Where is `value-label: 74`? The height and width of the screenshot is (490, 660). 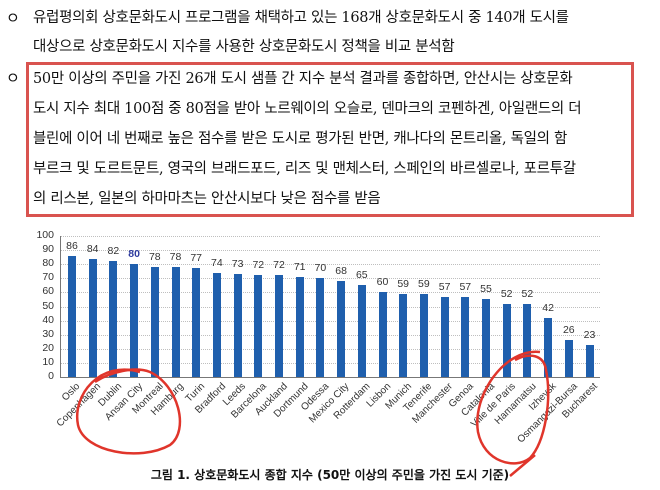 value-label: 74 is located at coordinates (217, 262).